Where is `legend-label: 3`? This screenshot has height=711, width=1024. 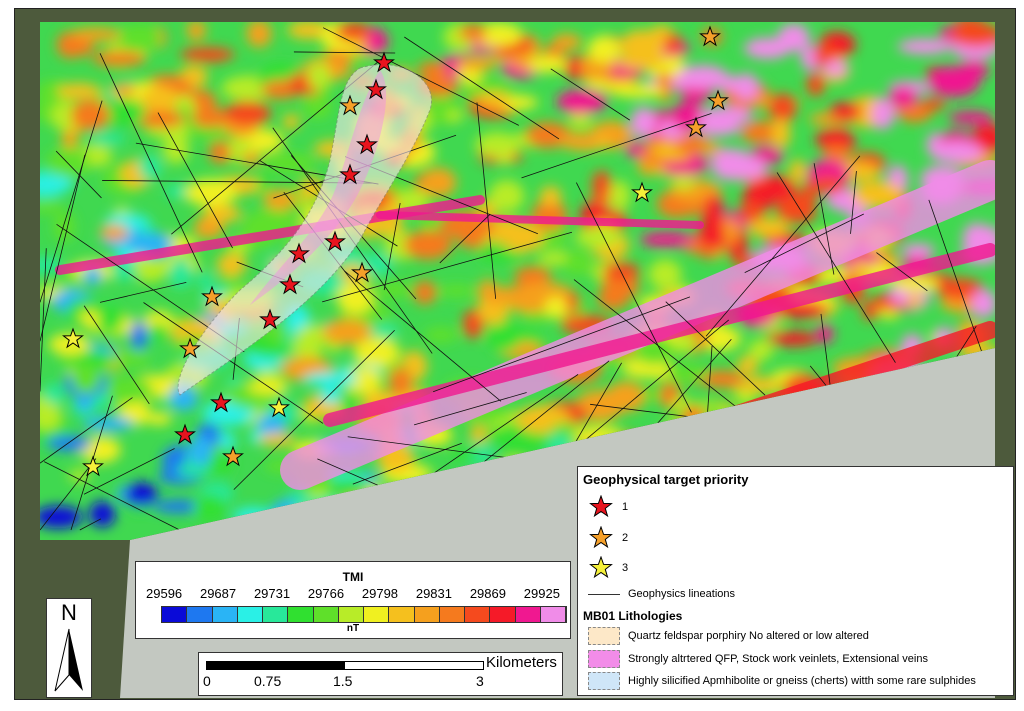 legend-label: 3 is located at coordinates (625, 568).